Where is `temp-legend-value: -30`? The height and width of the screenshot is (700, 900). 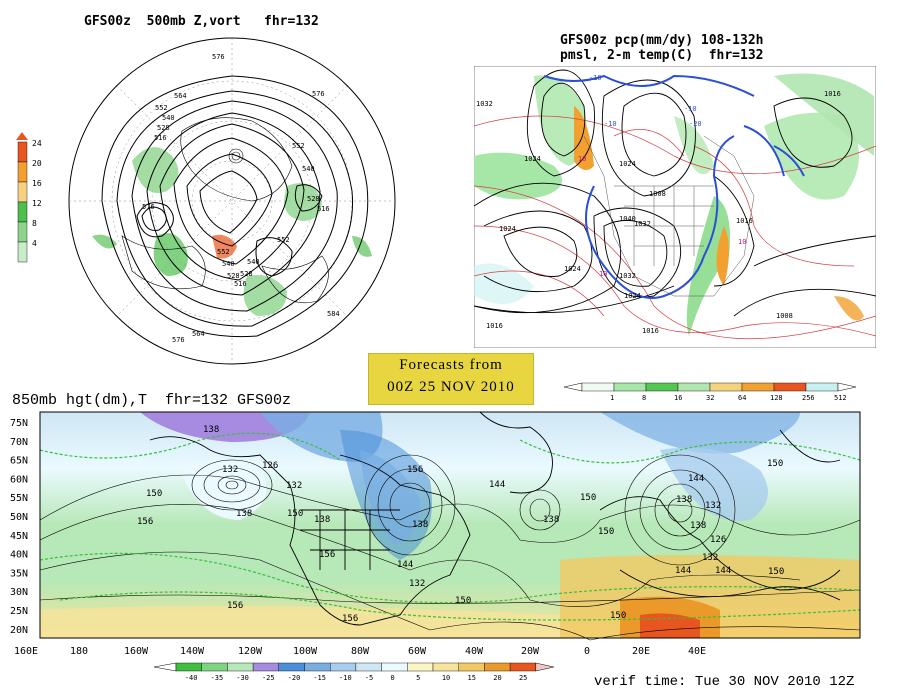
temp-legend-value: -30 is located at coordinates (242, 678).